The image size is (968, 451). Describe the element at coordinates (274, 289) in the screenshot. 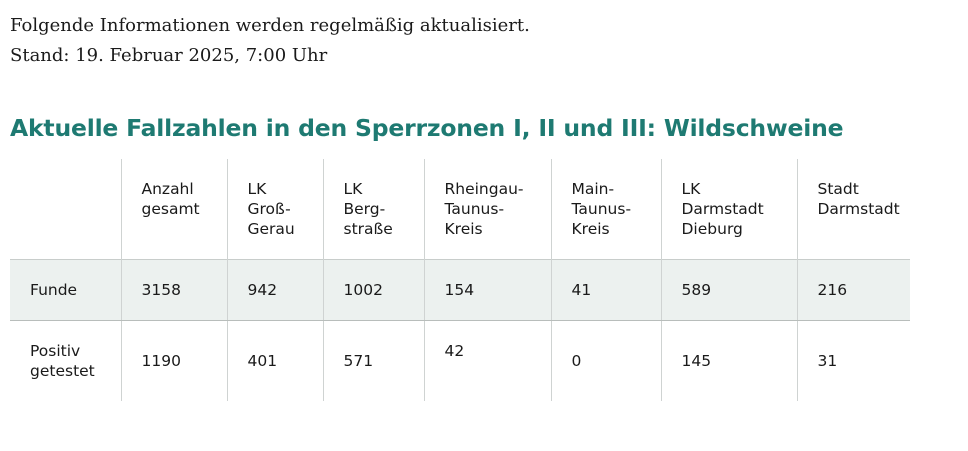

I see `cell-funde-gross-gerau: 942` at that location.